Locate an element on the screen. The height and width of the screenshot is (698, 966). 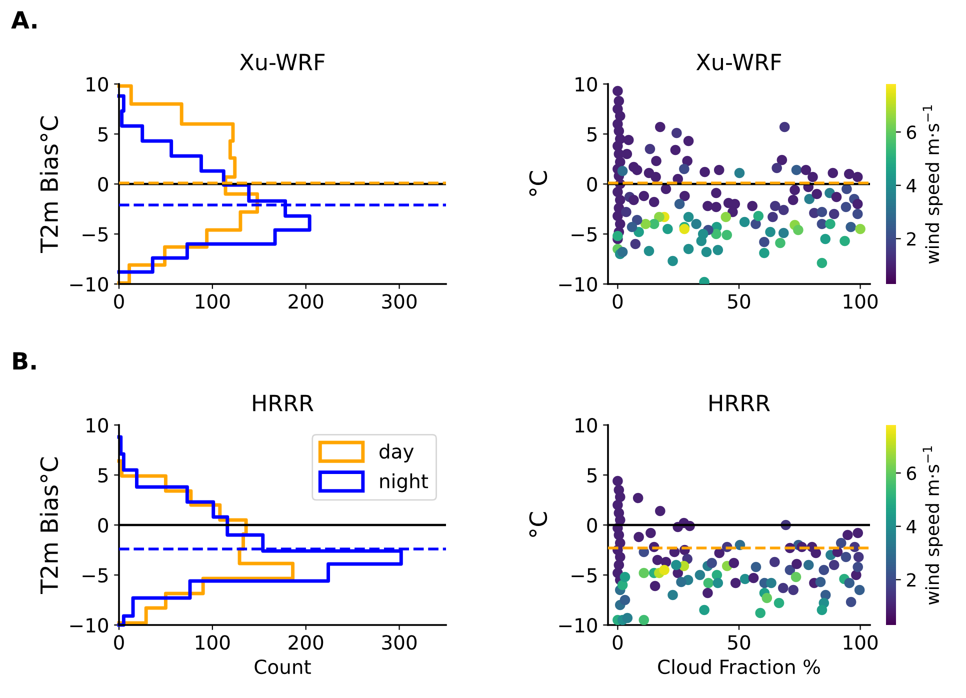
text: A. is located at coordinates (23, 20).